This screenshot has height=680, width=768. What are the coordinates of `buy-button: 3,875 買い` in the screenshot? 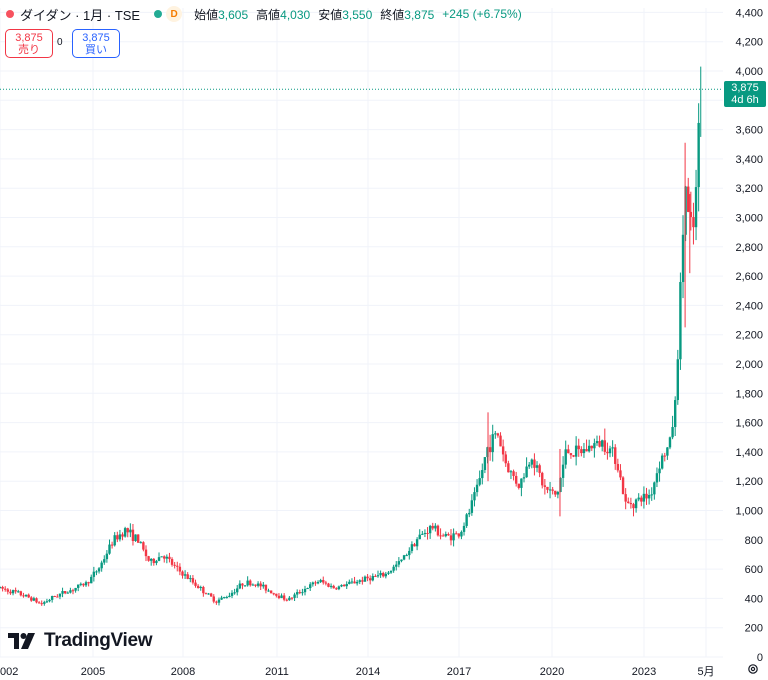 It's located at (96, 43).